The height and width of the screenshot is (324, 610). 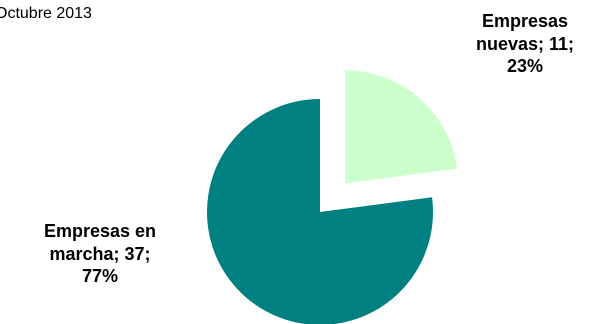 I want to click on slice-label-nuevas-line2: nuevas; 11;, so click(x=525, y=43).